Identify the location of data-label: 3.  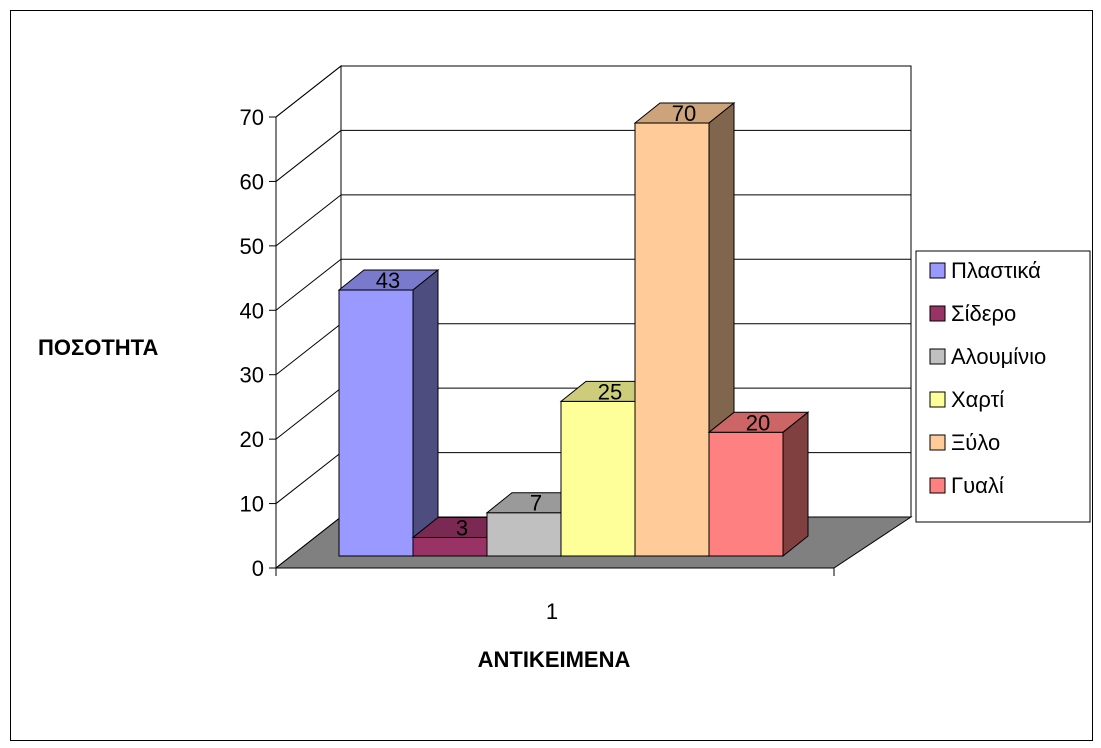
(462, 527).